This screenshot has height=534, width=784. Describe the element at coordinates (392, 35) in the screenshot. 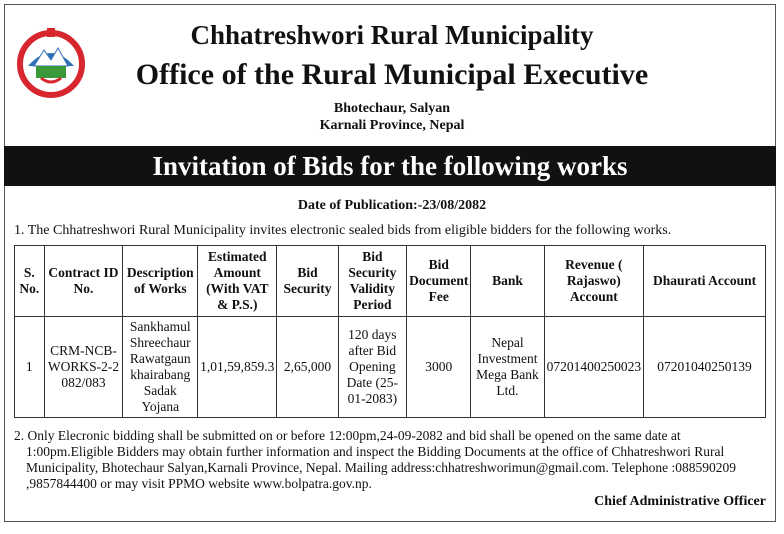

I see `municipality-name: Chhatreshwori Rural Municipality` at that location.